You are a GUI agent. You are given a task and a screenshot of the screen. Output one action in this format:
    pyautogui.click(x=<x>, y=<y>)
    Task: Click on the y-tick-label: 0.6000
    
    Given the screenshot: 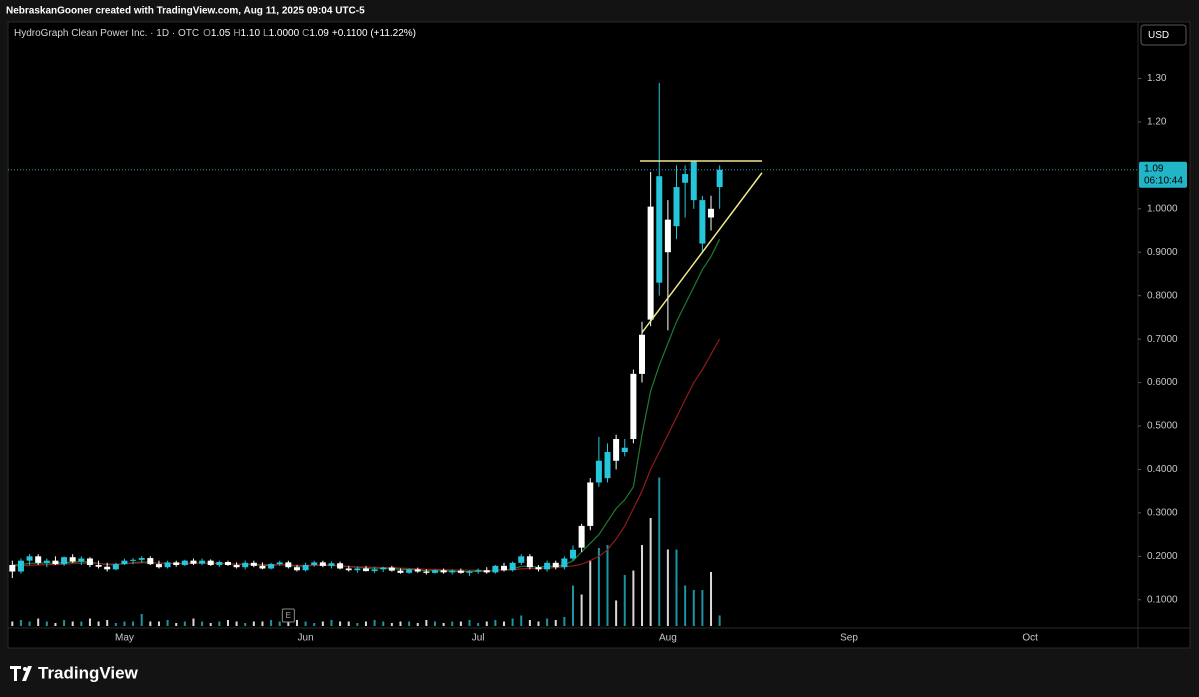 What is the action you would take?
    pyautogui.click(x=1162, y=382)
    